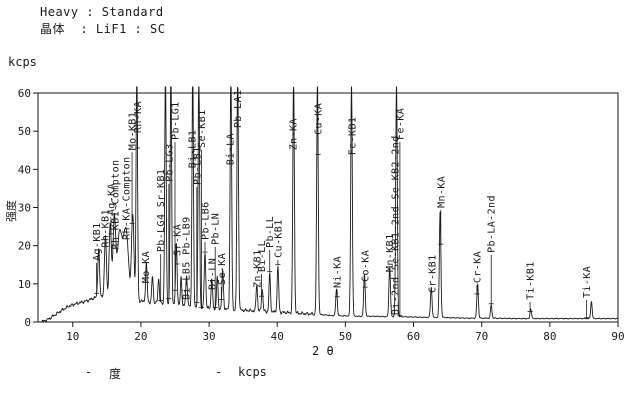  Describe the element at coordinates (105, 228) in the screenshot. I see `peak-label: Rh-KB1` at that location.